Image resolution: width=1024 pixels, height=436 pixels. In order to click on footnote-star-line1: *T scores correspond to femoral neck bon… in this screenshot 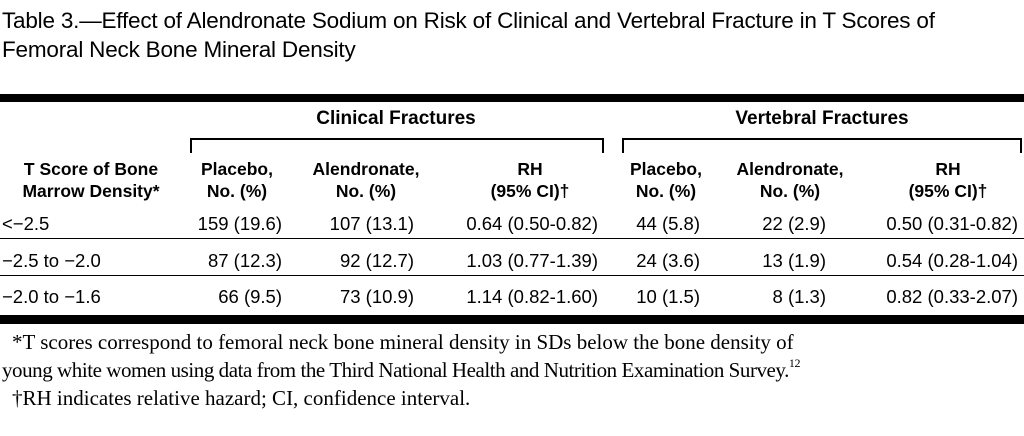, I will do `click(403, 342)`.